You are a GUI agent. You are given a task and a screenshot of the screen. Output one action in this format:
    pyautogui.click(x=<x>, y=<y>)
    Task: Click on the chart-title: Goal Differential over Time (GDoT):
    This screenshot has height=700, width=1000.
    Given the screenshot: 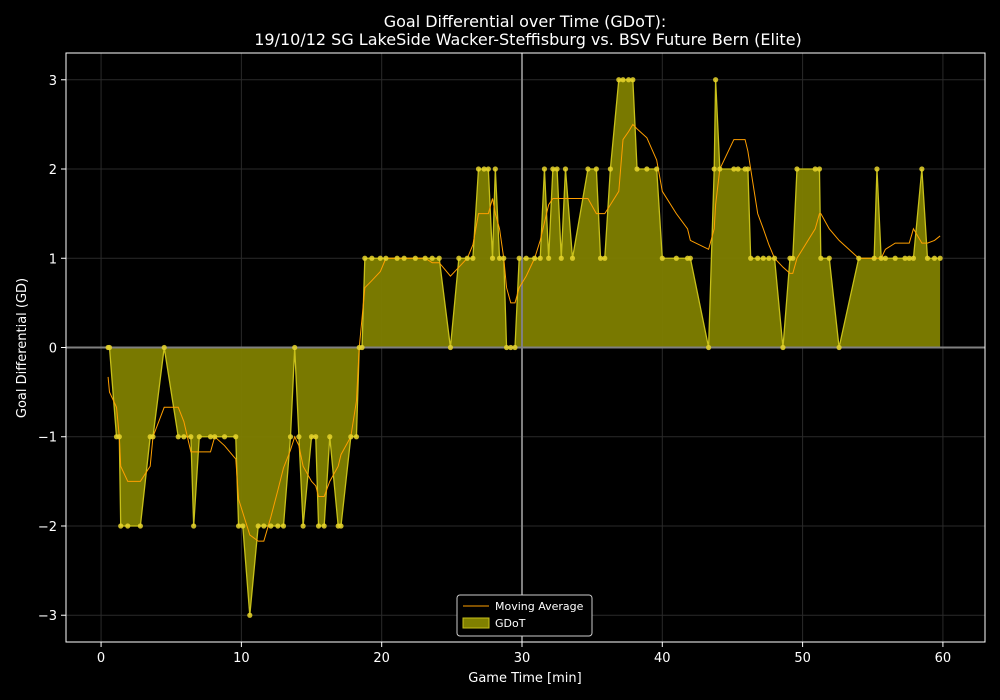 What is the action you would take?
    pyautogui.click(x=525, y=21)
    